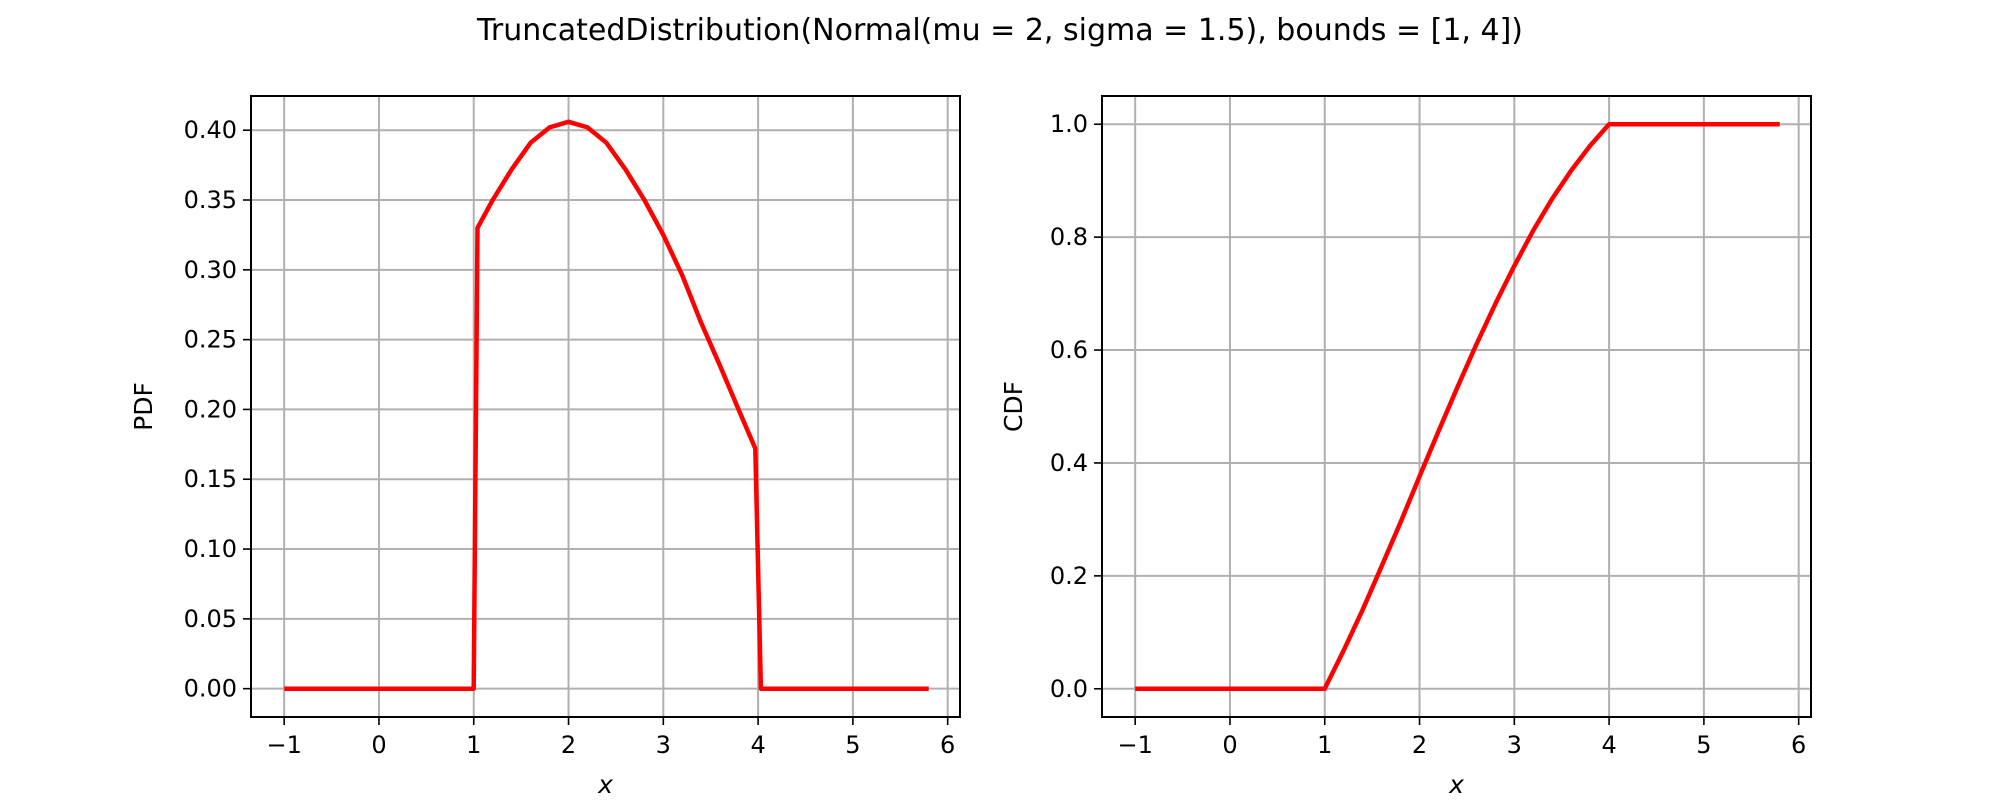  What do you see at coordinates (1229, 745) in the screenshot?
I see `cdf-x-tick-label: 0` at bounding box center [1229, 745].